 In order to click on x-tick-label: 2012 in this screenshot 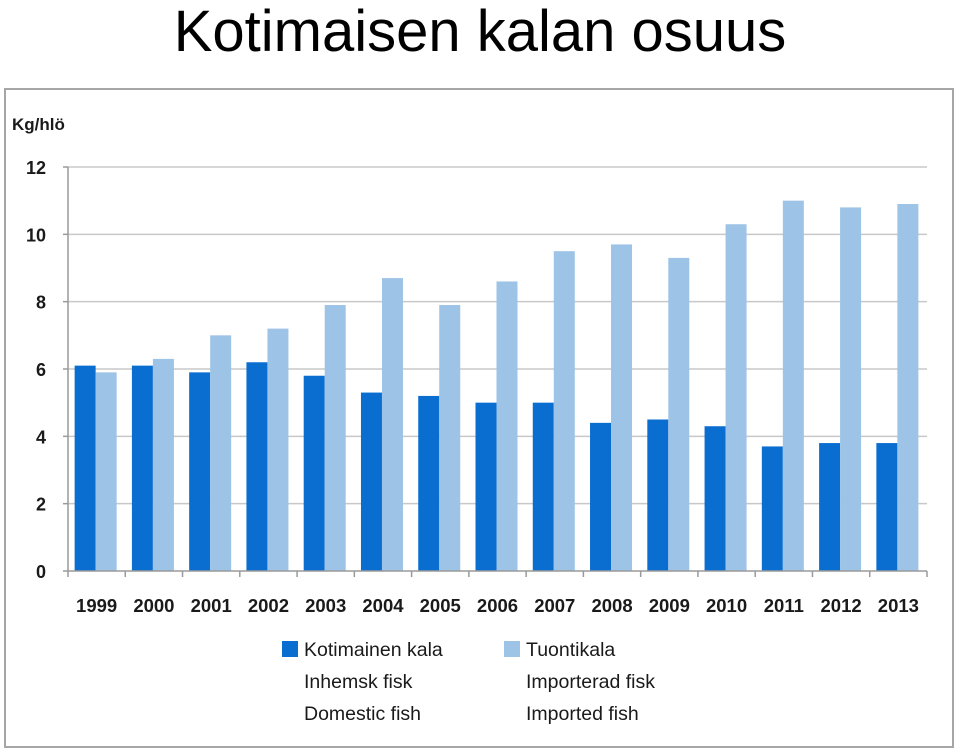, I will do `click(841, 605)`.